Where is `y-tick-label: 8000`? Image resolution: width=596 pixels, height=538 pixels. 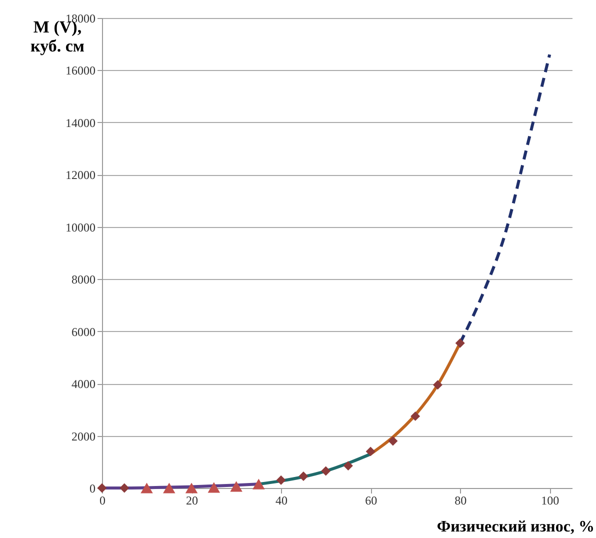 y-tick-label: 8000 is located at coordinates (84, 279).